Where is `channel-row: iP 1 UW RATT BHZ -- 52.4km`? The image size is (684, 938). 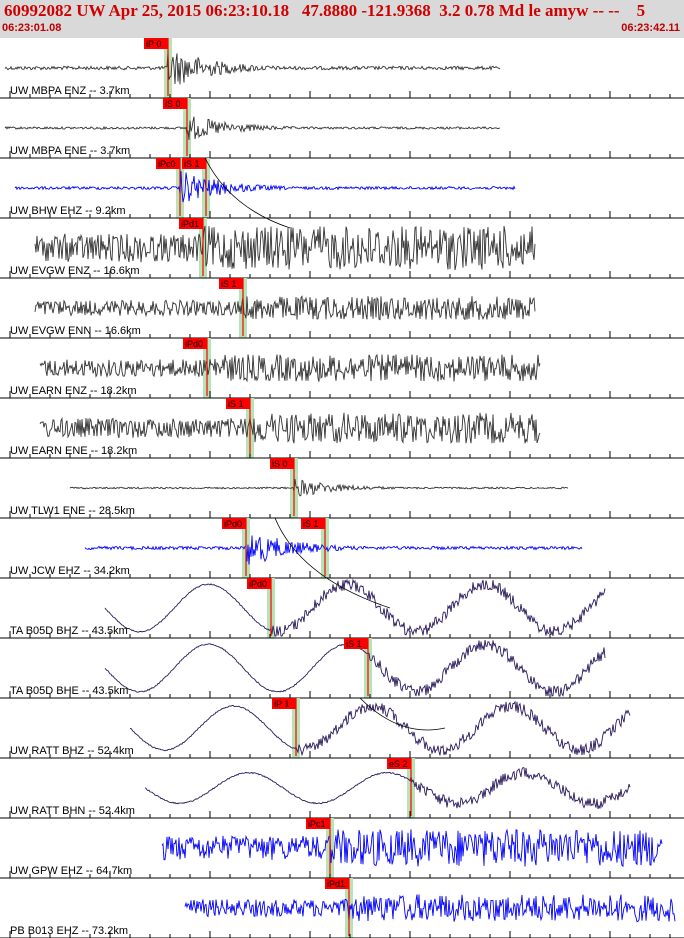 channel-row: iP 1 UW RATT BHZ -- 52.4km is located at coordinates (342, 728).